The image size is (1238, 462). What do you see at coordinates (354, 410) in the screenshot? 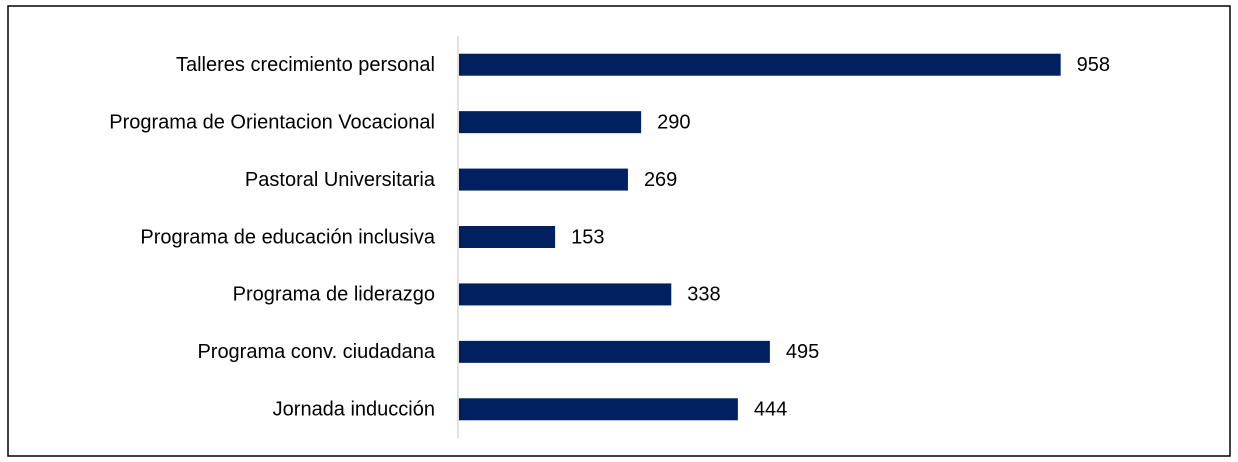
I see `y-tick-label: Jornada inducción` at bounding box center [354, 410].